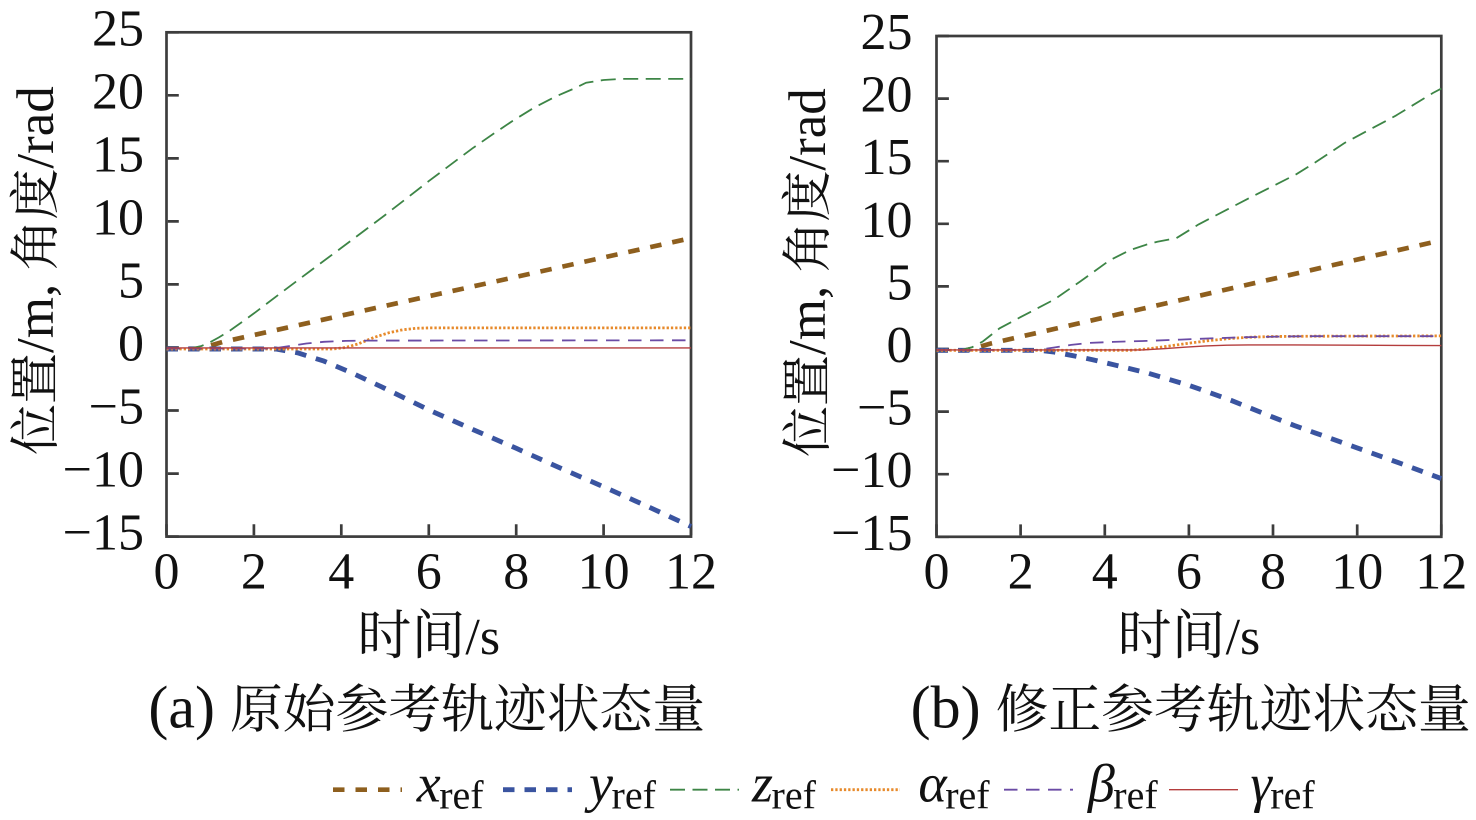 The width and height of the screenshot is (1476, 820). Describe the element at coordinates (933, 784) in the screenshot. I see `svg-text: α` at that location.